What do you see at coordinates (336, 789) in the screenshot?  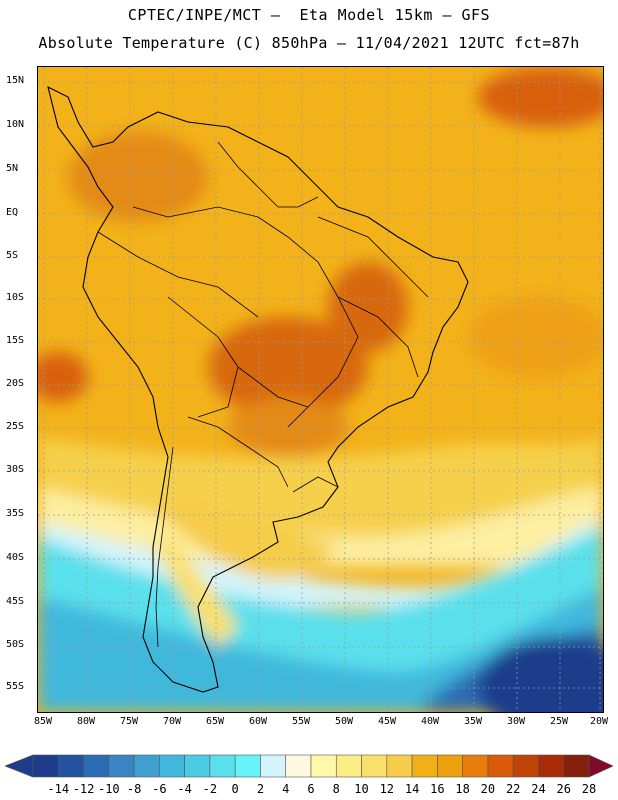 I see `colorbar-label: 8` at bounding box center [336, 789].